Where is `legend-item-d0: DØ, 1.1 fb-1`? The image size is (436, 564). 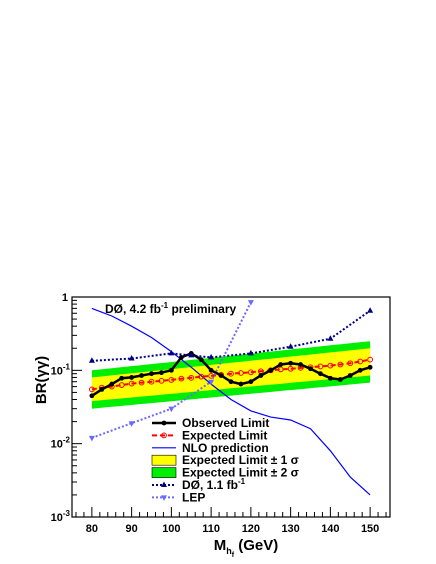 legend-item-d0: DØ, 1.1 fb-1 is located at coordinates (199, 484).